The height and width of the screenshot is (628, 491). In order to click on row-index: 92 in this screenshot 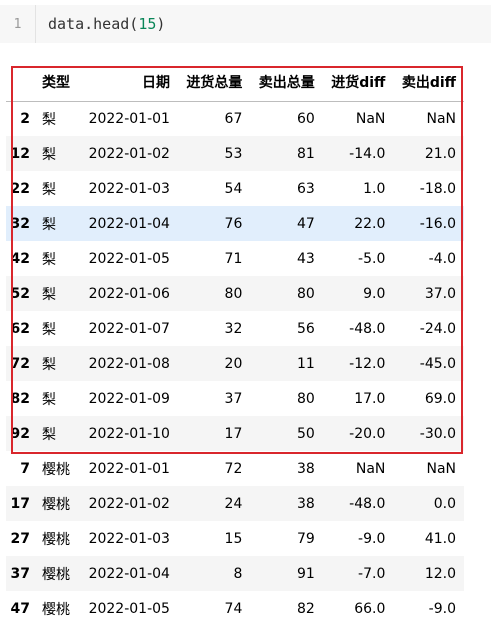, I will do `click(20, 433)`.